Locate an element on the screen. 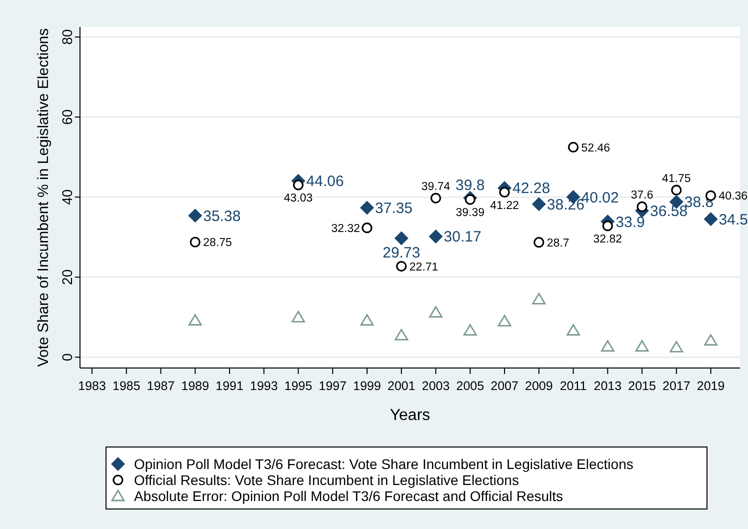 This screenshot has width=748, height=529. x-tick-label: 1983 is located at coordinates (92, 386).